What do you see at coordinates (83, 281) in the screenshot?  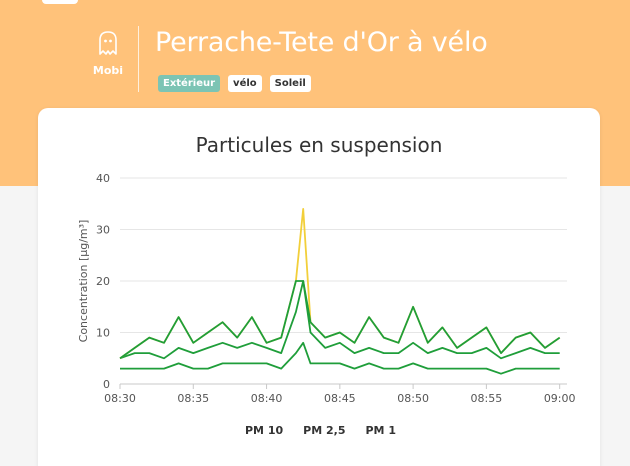 I see `y-axis-label: Concentration [µg/m³]` at bounding box center [83, 281].